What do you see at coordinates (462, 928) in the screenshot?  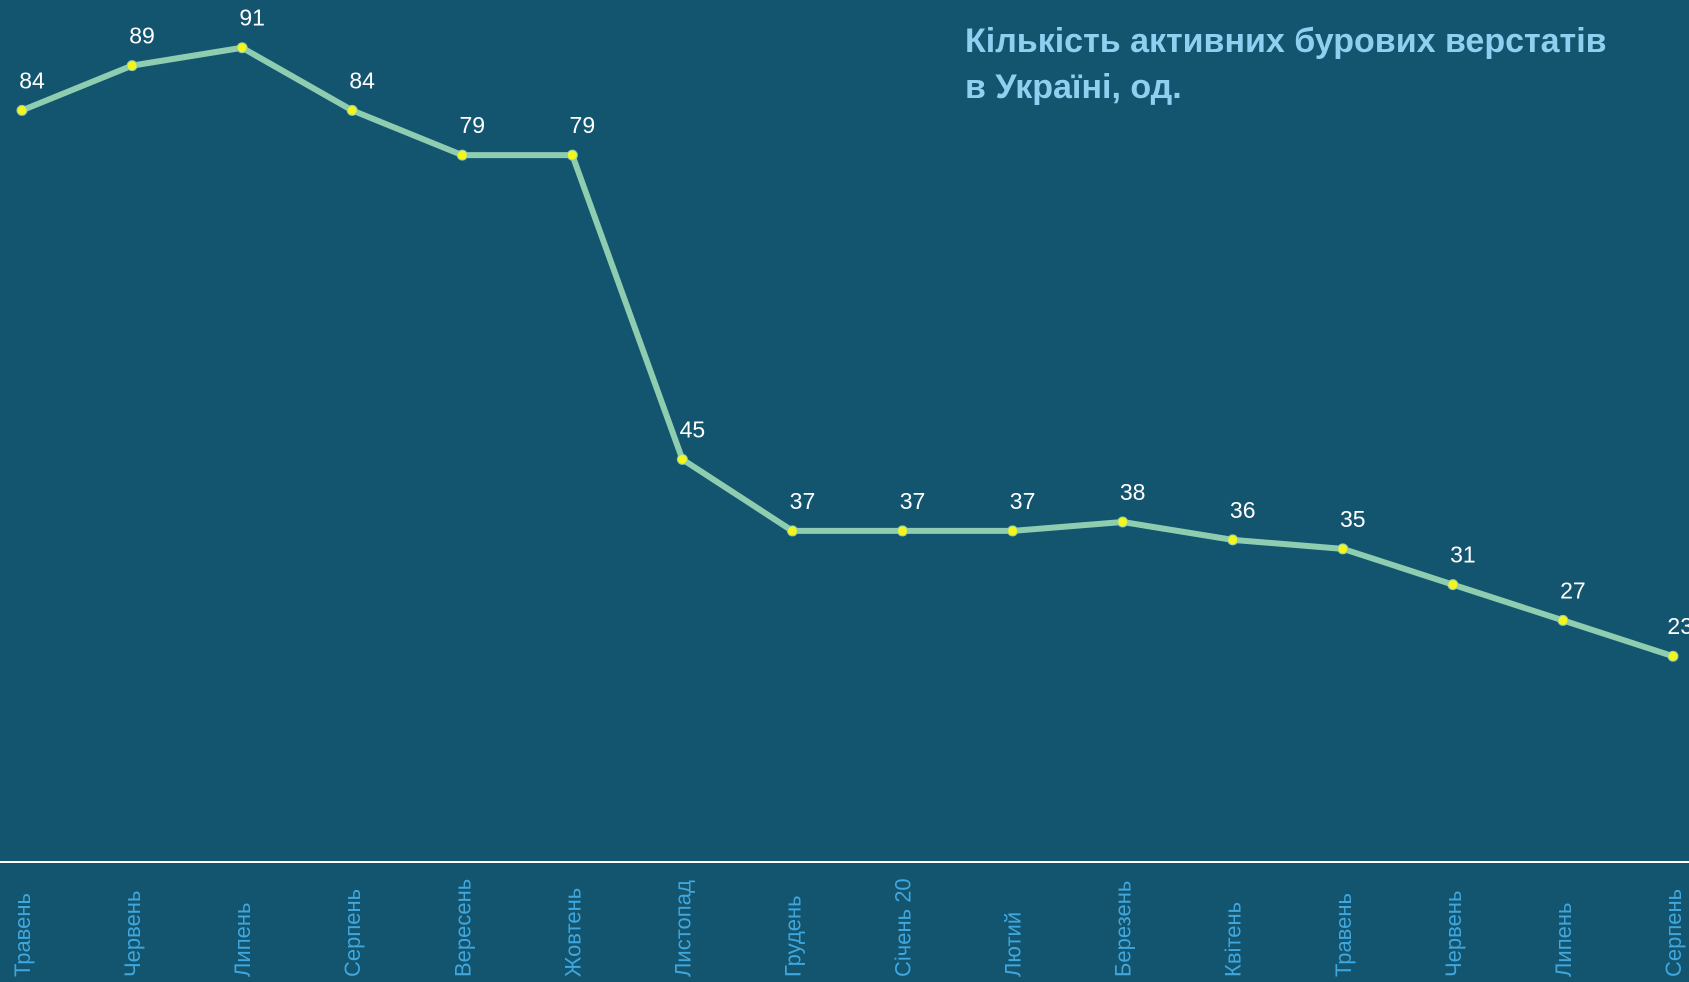 I see `x-tick-label: Вересень` at bounding box center [462, 928].